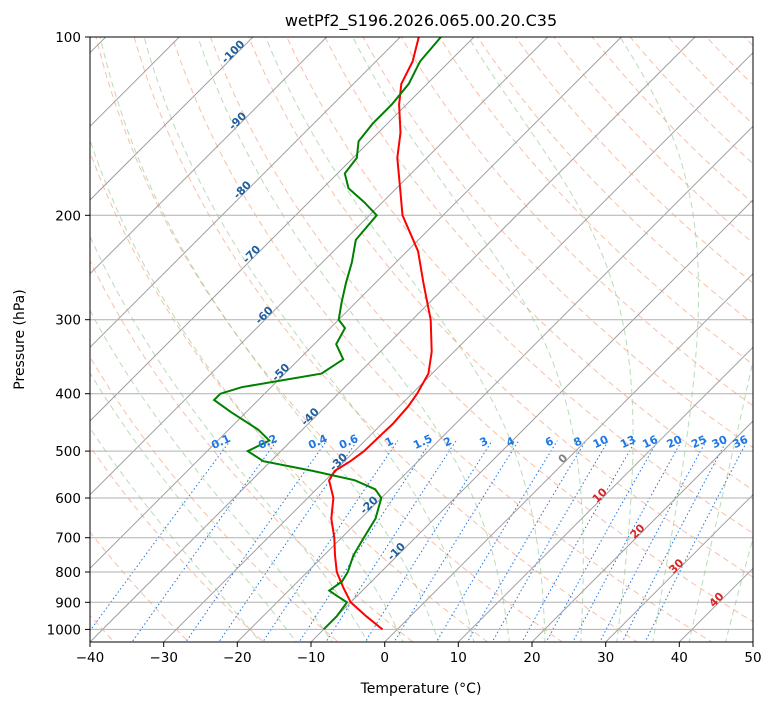 The height and width of the screenshot is (708, 775). I want to click on x-axis-label: Temperature (°C), so click(421, 689).